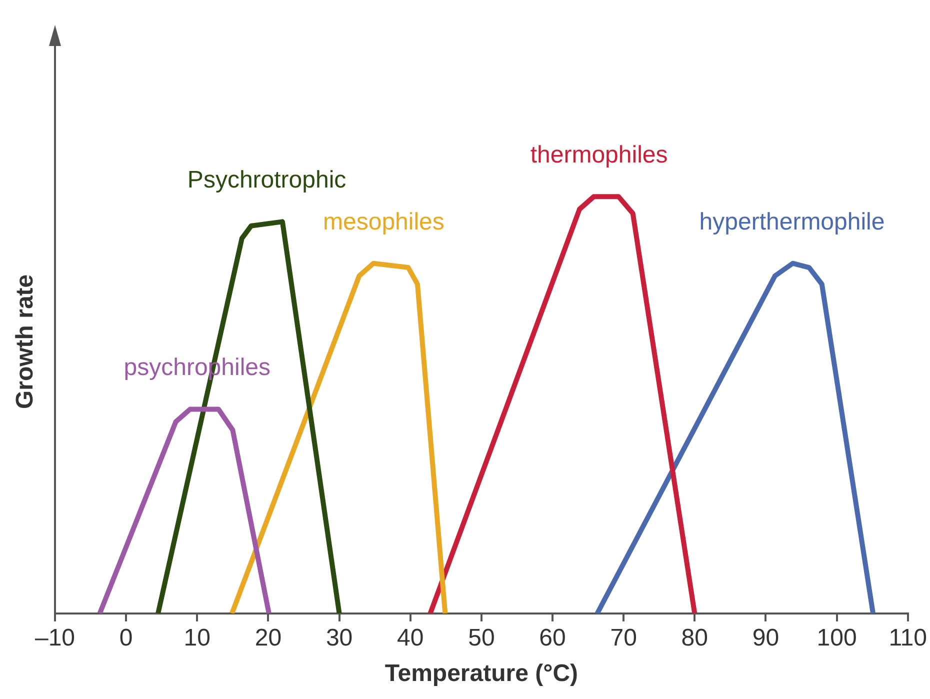 The image size is (930, 699). Describe the element at coordinates (907, 638) in the screenshot. I see `x-tick-label: 110` at that location.